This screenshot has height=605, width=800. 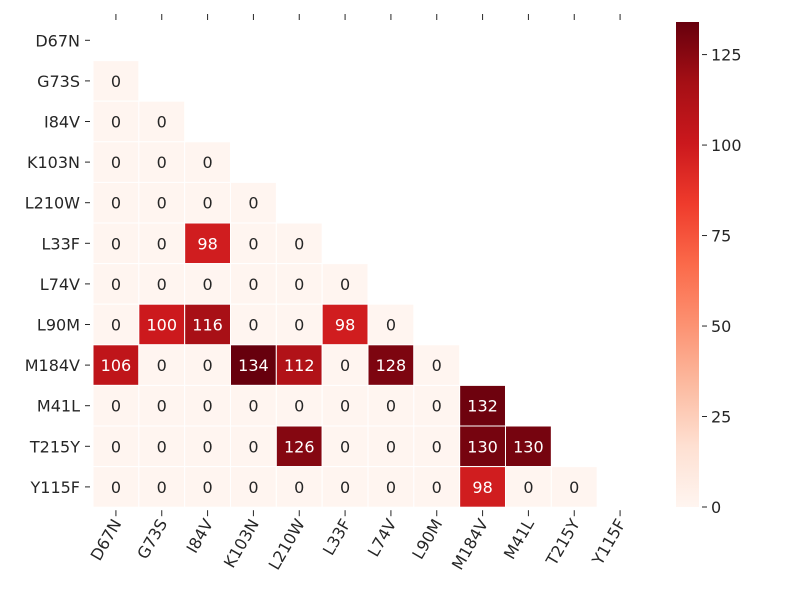 I want to click on x-tick-label: L74V, so click(x=382, y=538).